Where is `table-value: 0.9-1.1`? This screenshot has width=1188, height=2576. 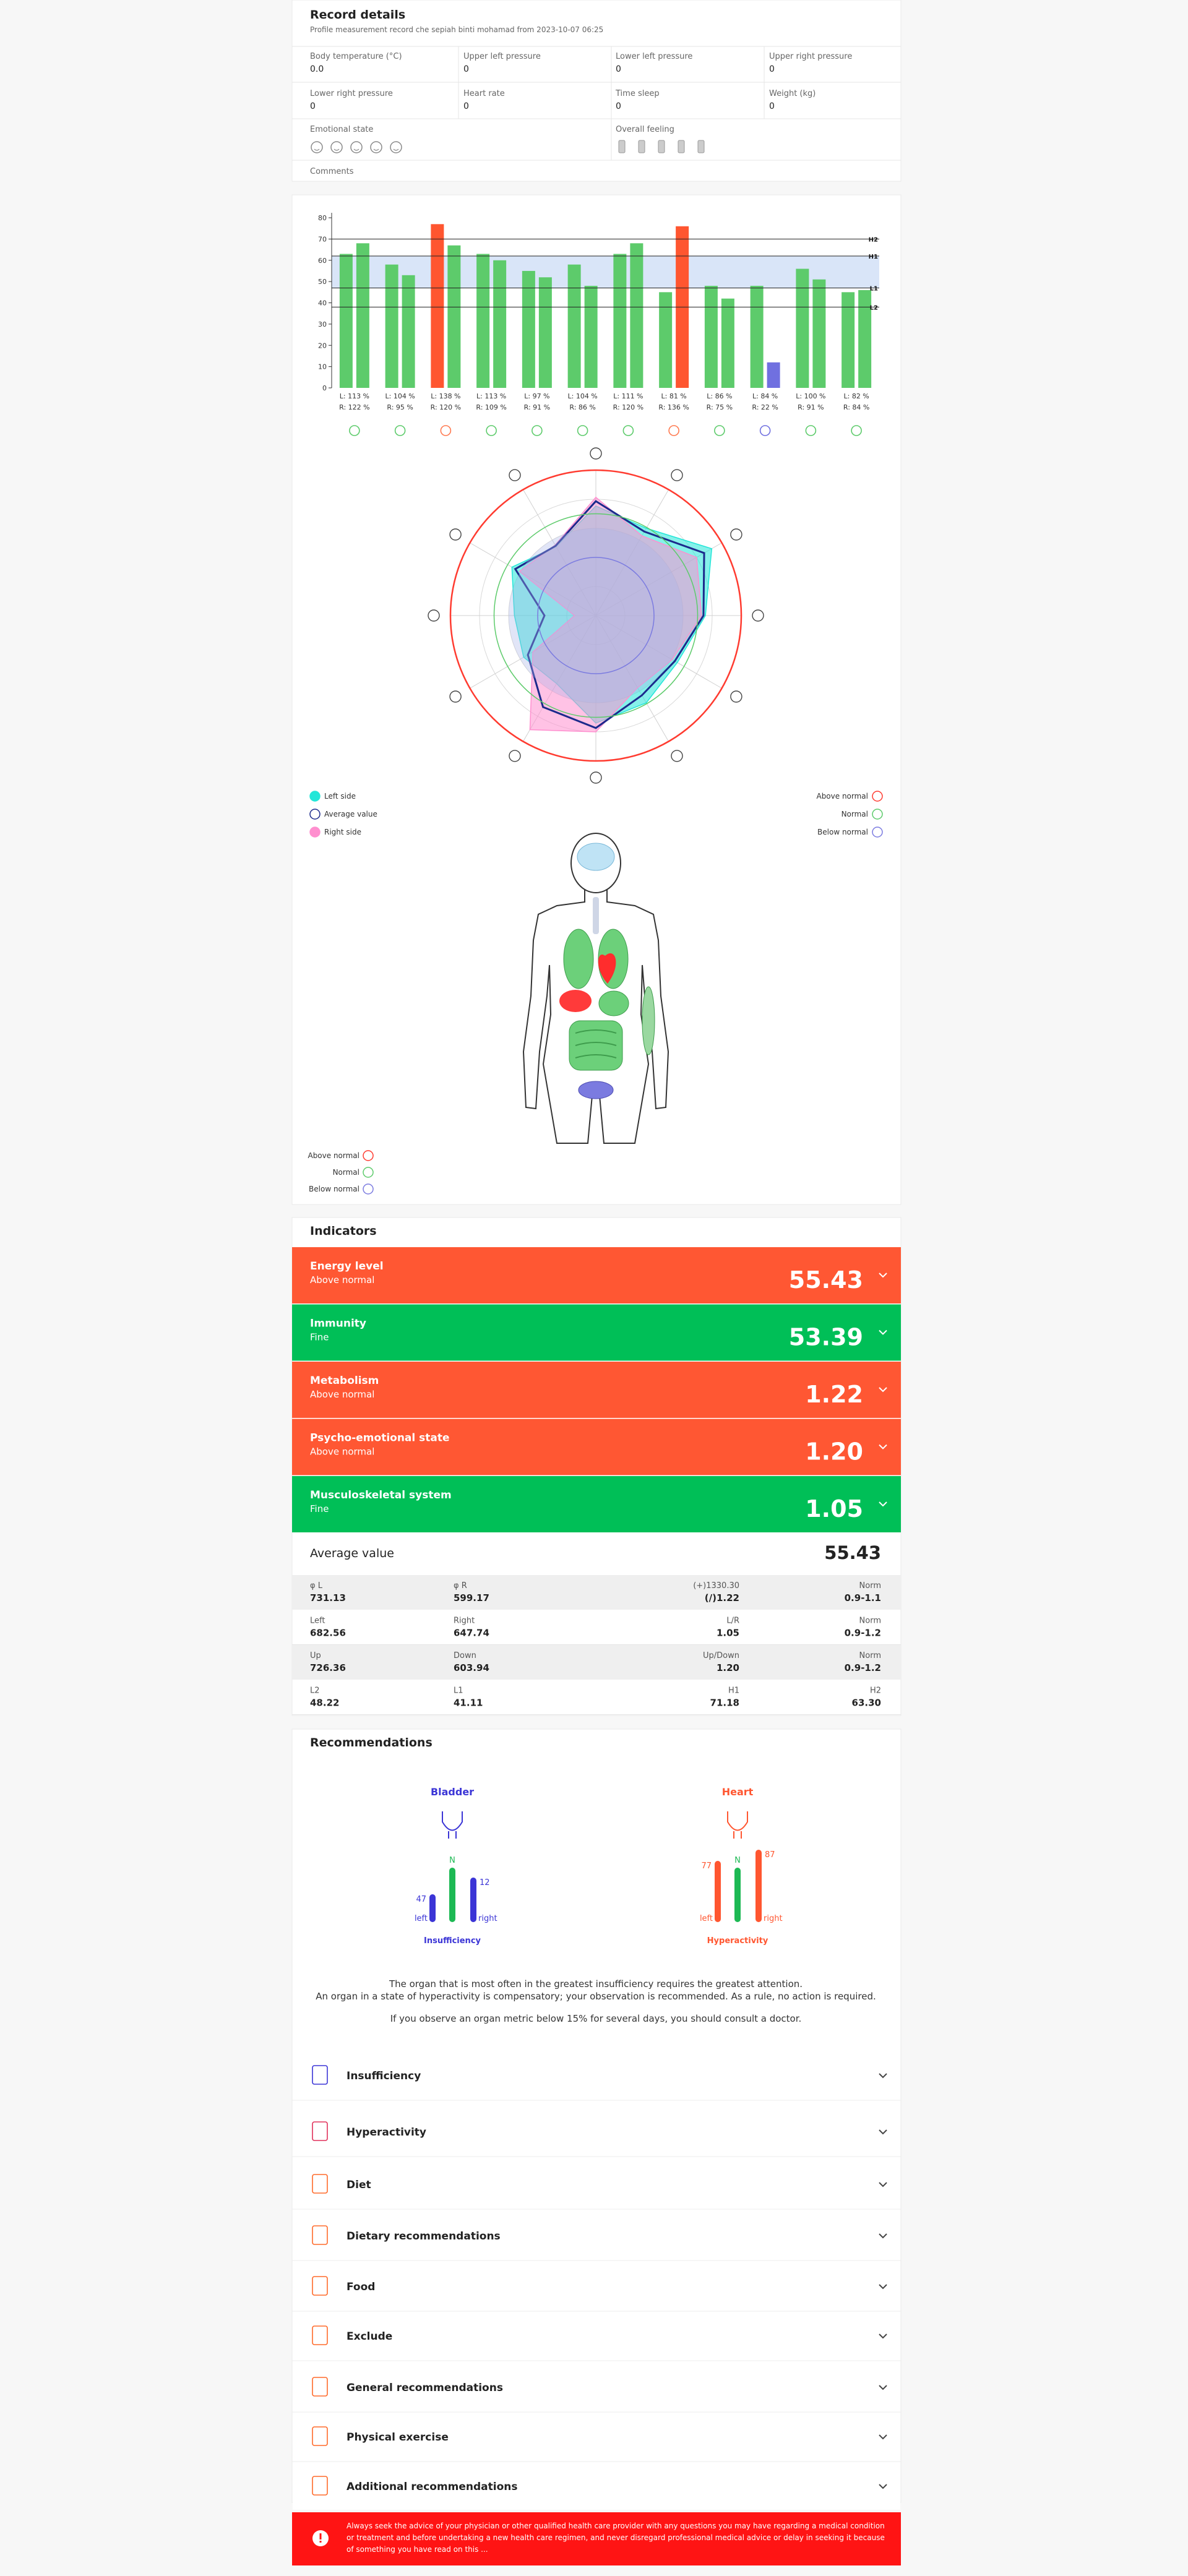
table-value: 0.9-1.1 is located at coordinates (863, 1598).